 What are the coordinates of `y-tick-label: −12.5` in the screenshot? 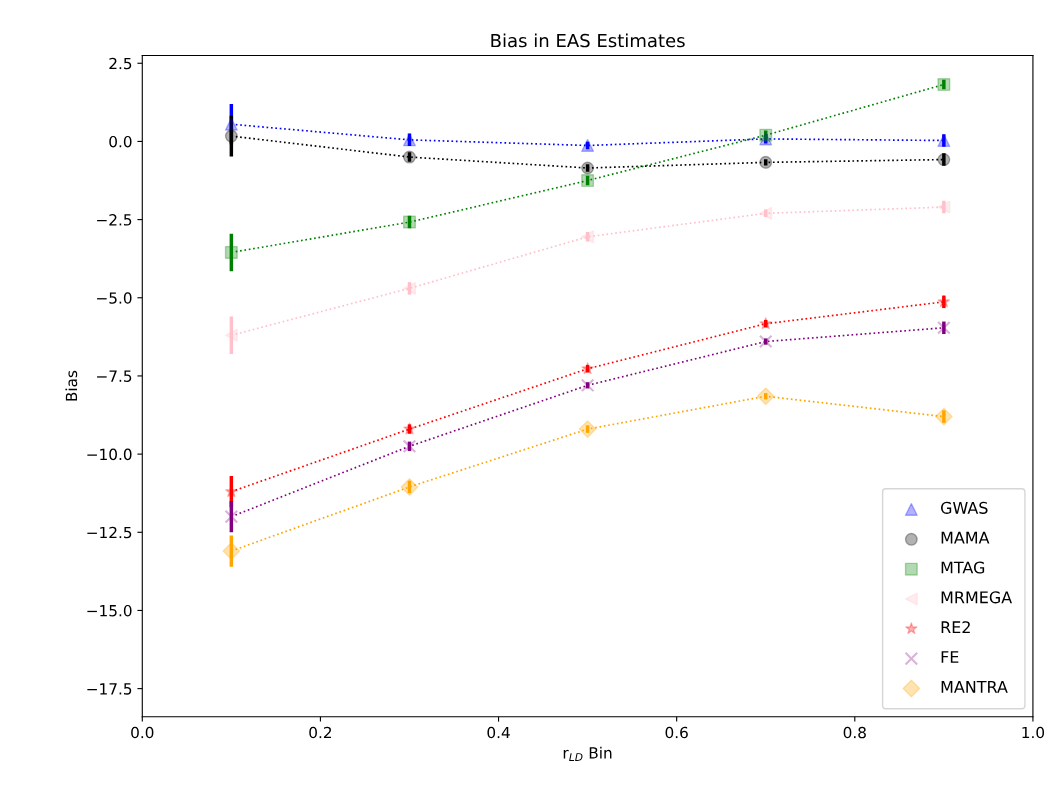 It's located at (109, 532).